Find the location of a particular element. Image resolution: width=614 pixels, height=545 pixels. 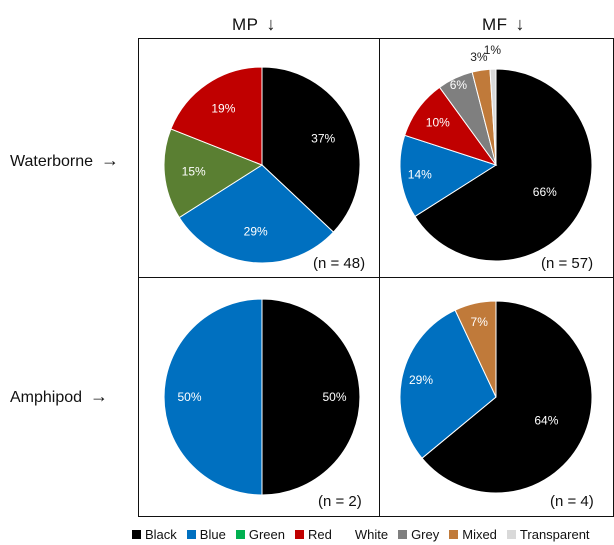

legend-item-blue: Blue is located at coordinates (206, 534).